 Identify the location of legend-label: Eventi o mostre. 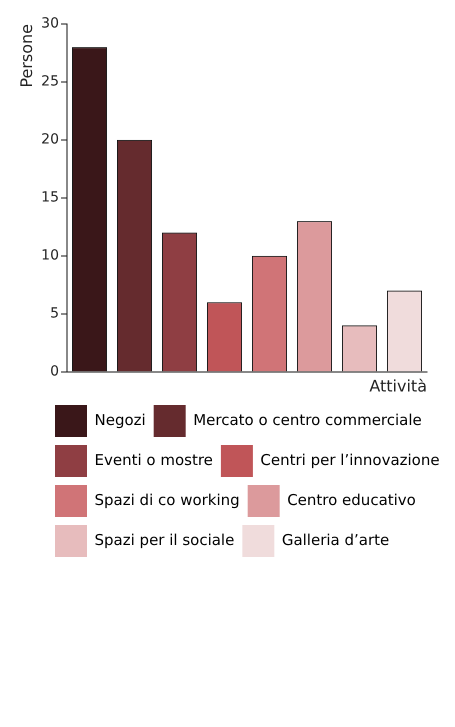
(153, 459).